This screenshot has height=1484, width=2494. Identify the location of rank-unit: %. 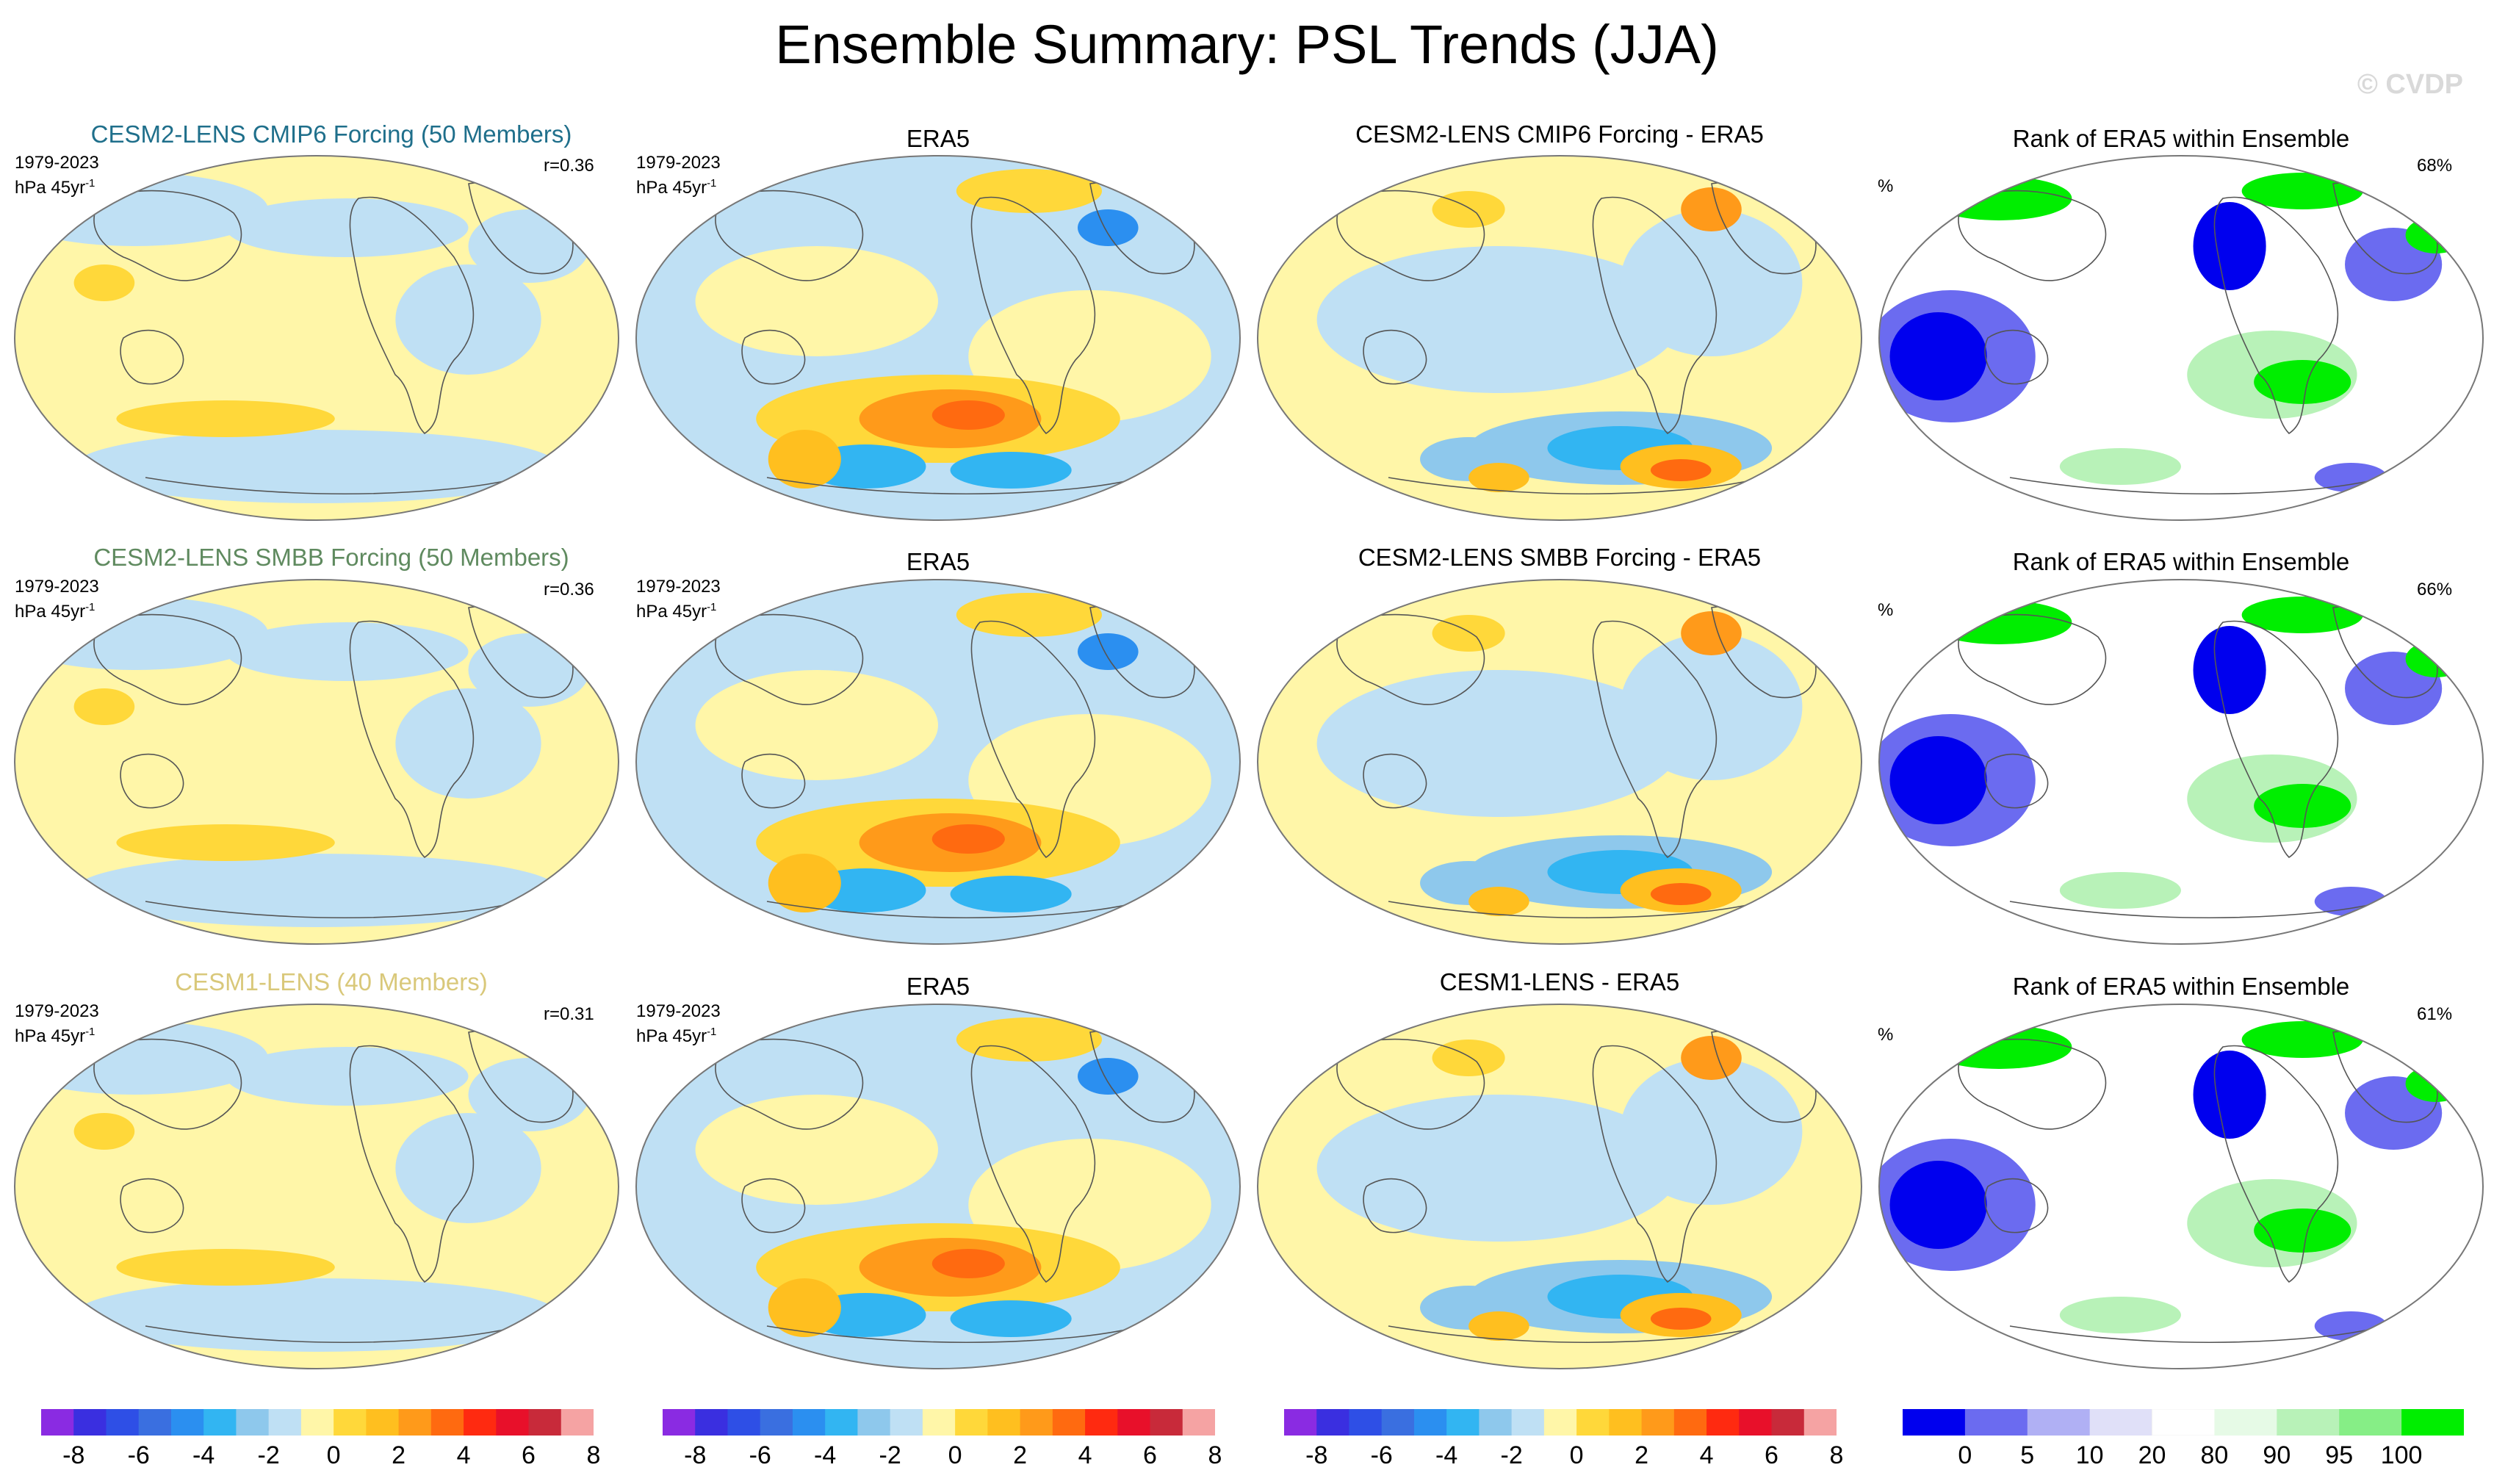
(1886, 610).